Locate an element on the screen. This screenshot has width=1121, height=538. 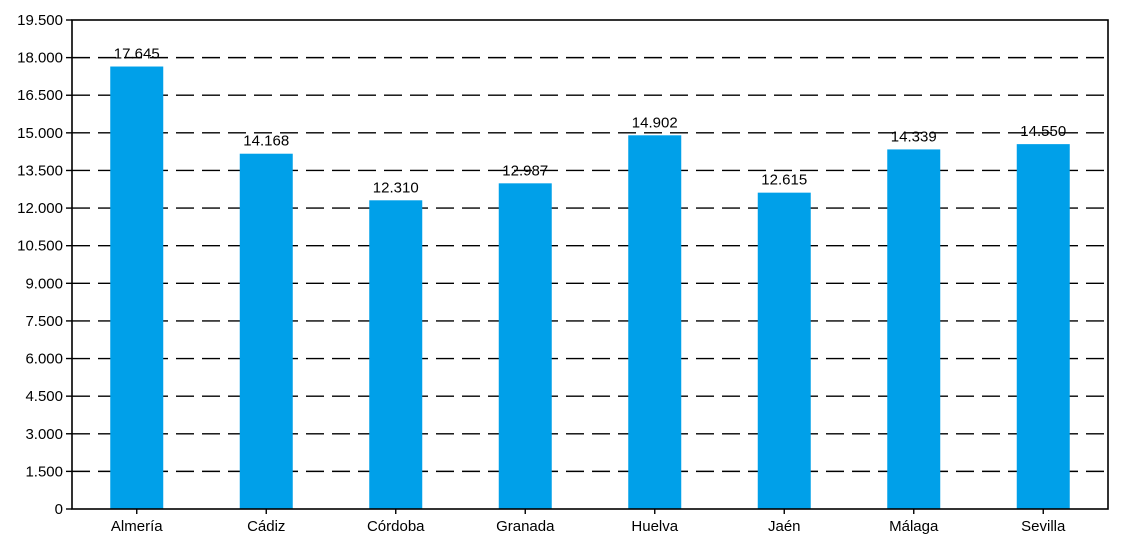
y-tick-label: 7.500 is located at coordinates (44, 321).